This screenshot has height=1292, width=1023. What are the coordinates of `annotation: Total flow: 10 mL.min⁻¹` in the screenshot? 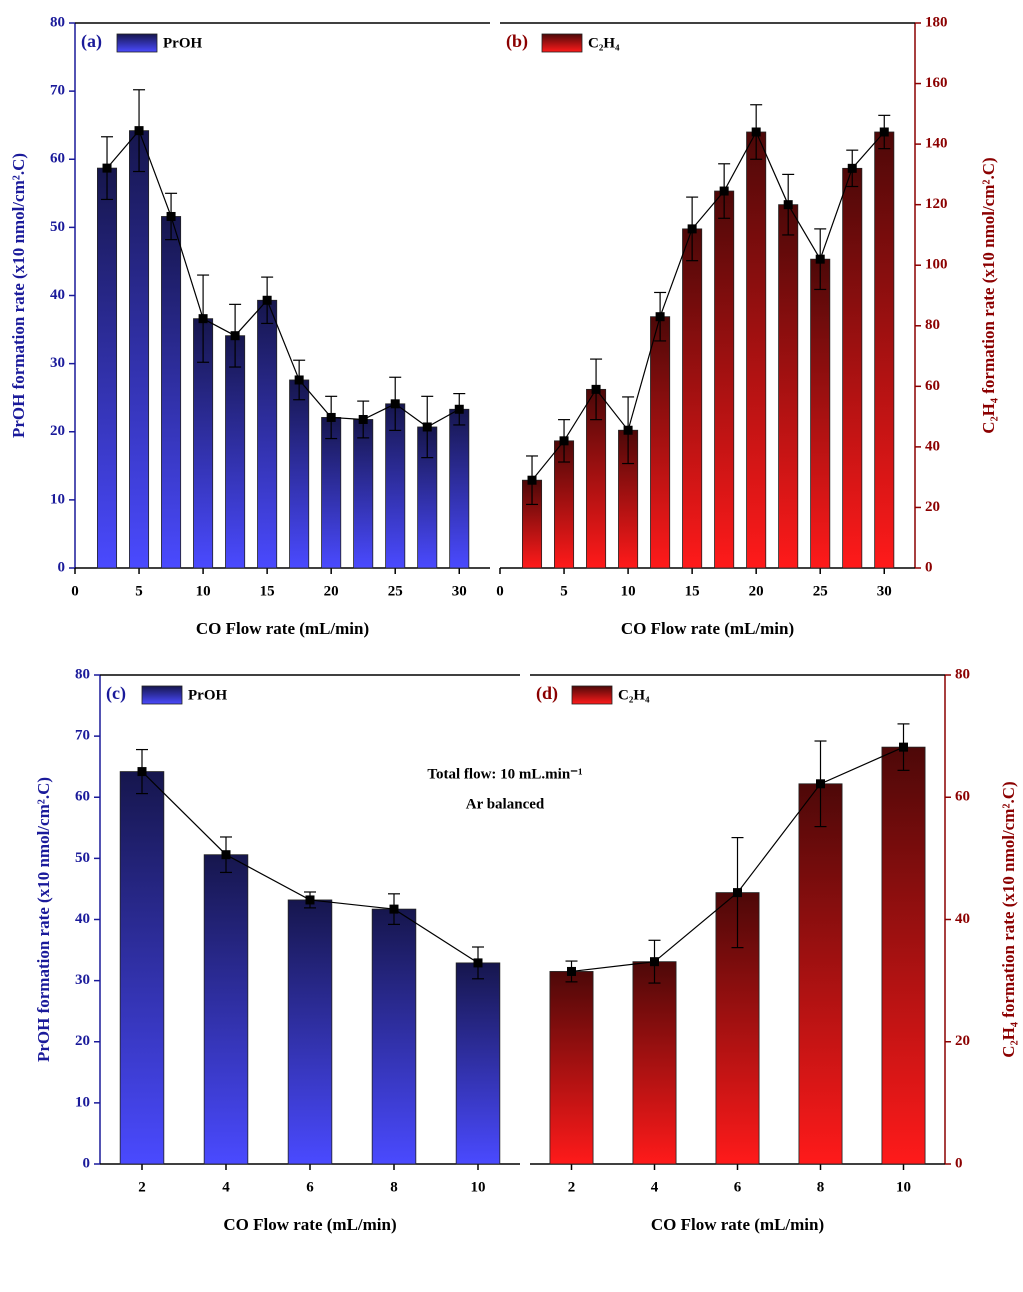 It's located at (504, 774).